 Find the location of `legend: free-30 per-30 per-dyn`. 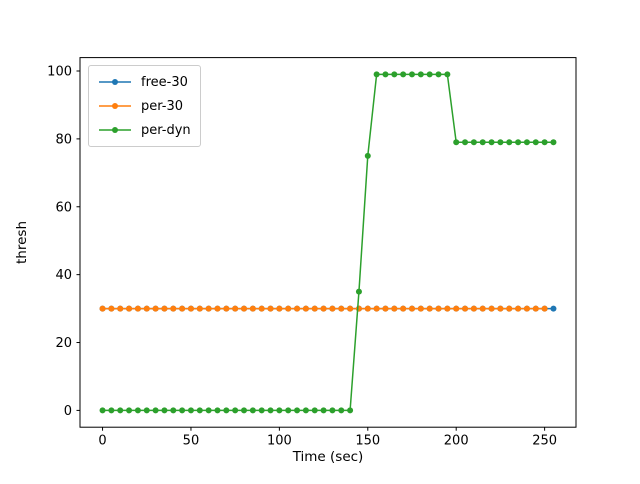

legend: free-30 per-30 per-dyn is located at coordinates (144, 106).